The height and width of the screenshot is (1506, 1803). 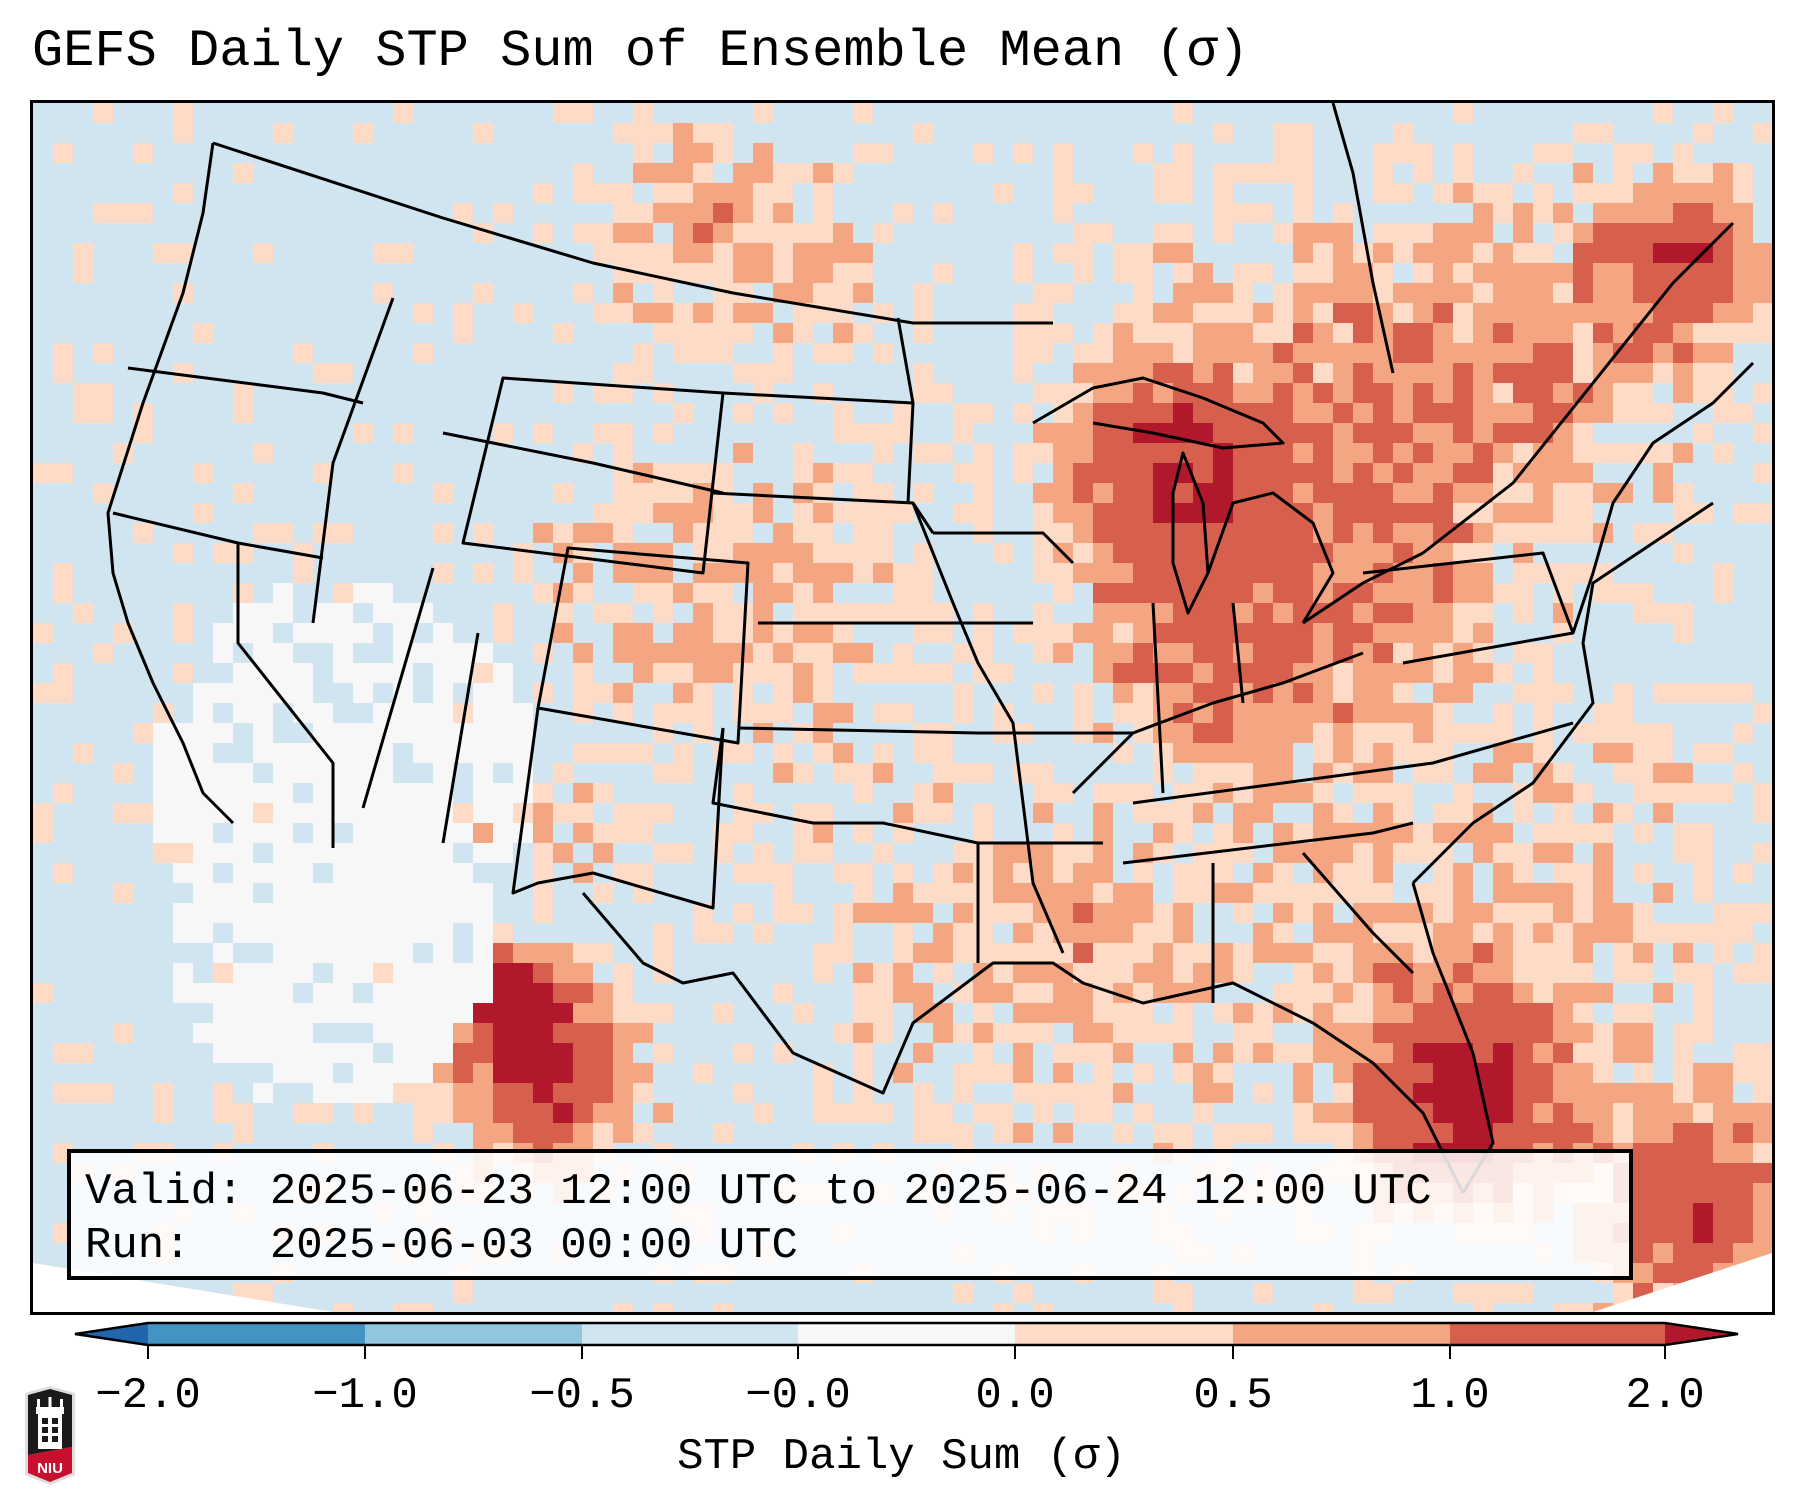 What do you see at coordinates (1701, 1334) in the screenshot?
I see `colorbar-extend-max` at bounding box center [1701, 1334].